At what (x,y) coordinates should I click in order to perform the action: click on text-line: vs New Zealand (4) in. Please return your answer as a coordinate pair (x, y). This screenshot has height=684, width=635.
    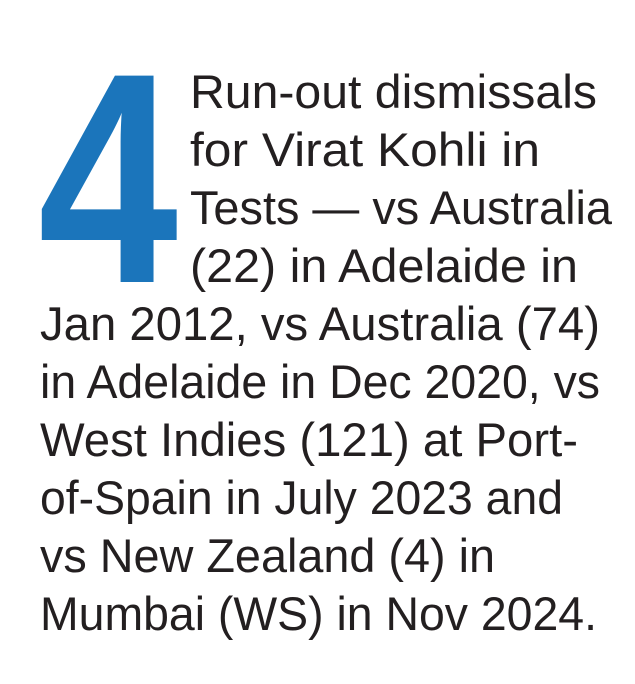
    Looking at the image, I should click on (267, 555).